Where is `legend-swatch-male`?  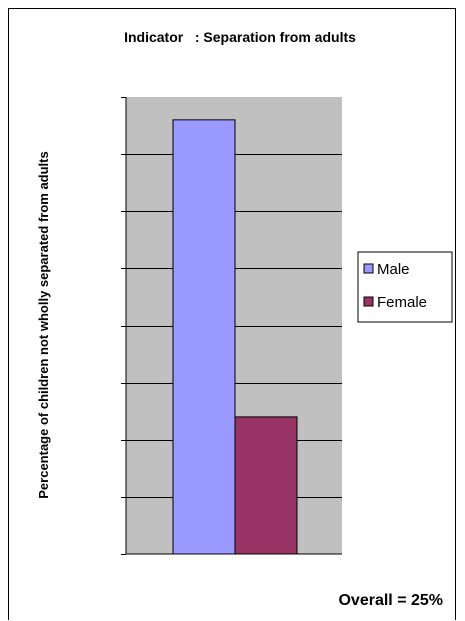 legend-swatch-male is located at coordinates (368, 268).